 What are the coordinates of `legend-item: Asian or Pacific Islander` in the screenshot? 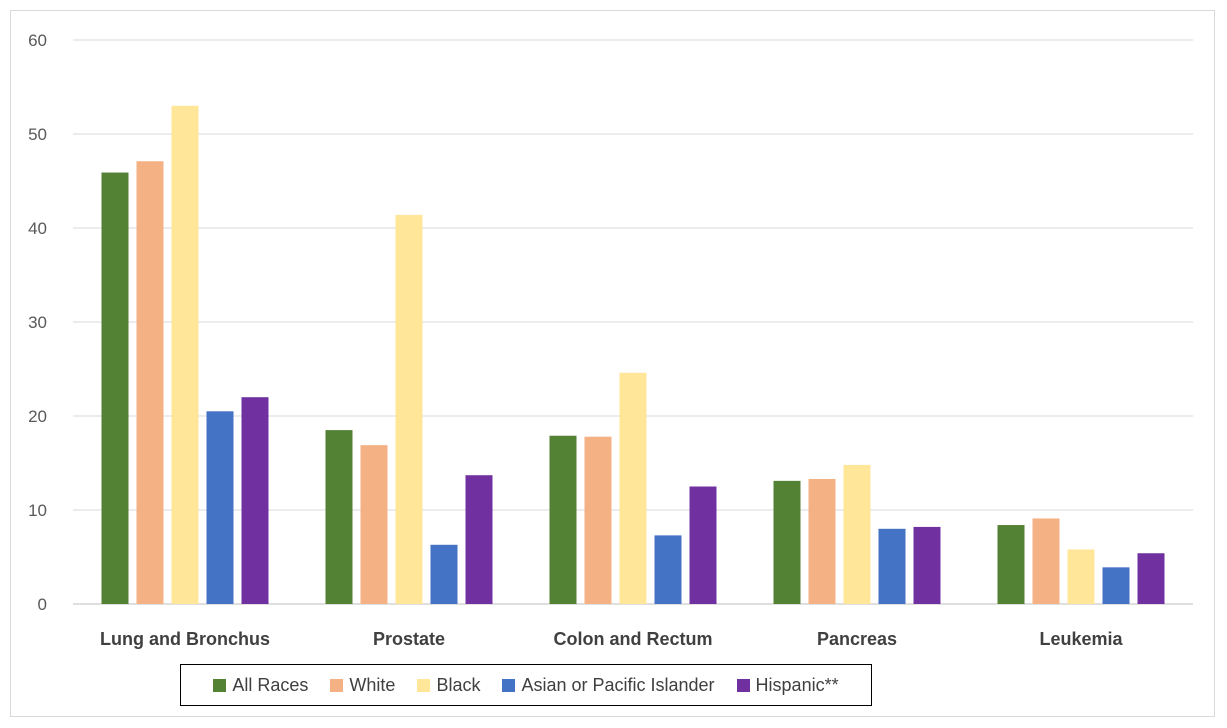 It's located at (608, 685).